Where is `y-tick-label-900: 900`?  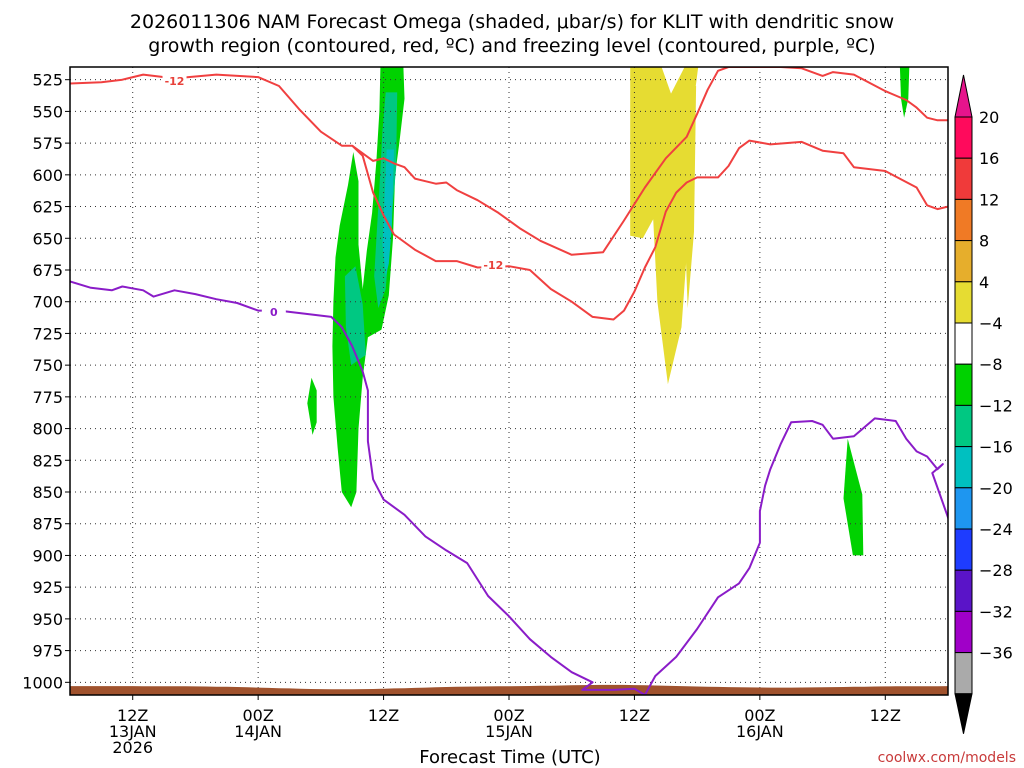
y-tick-label-900: 900 is located at coordinates (47, 555).